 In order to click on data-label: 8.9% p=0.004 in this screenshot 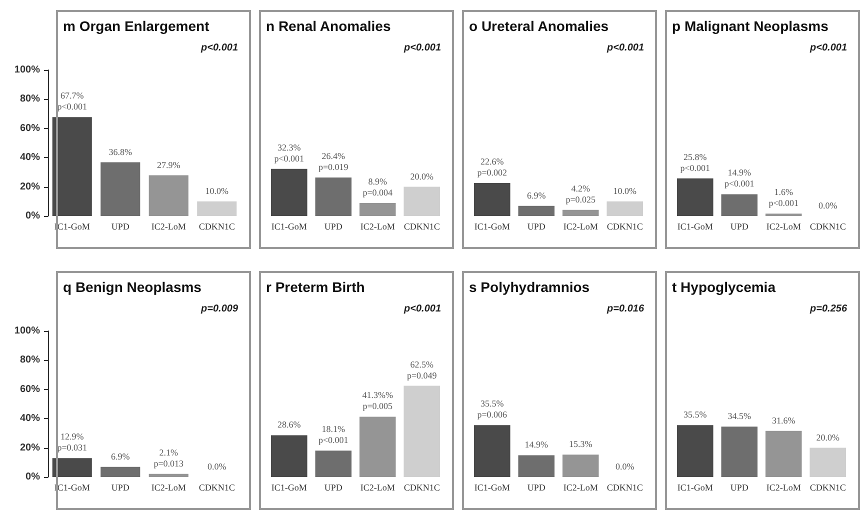, I will do `click(378, 187)`.